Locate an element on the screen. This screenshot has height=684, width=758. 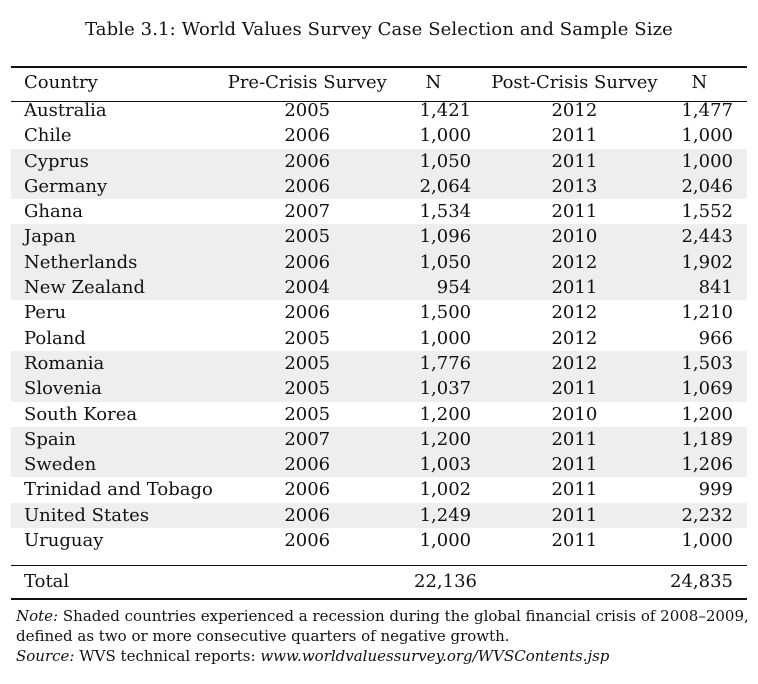
table-row: Peru 2006 1,500 2012 1,210 is located at coordinates (379, 312).